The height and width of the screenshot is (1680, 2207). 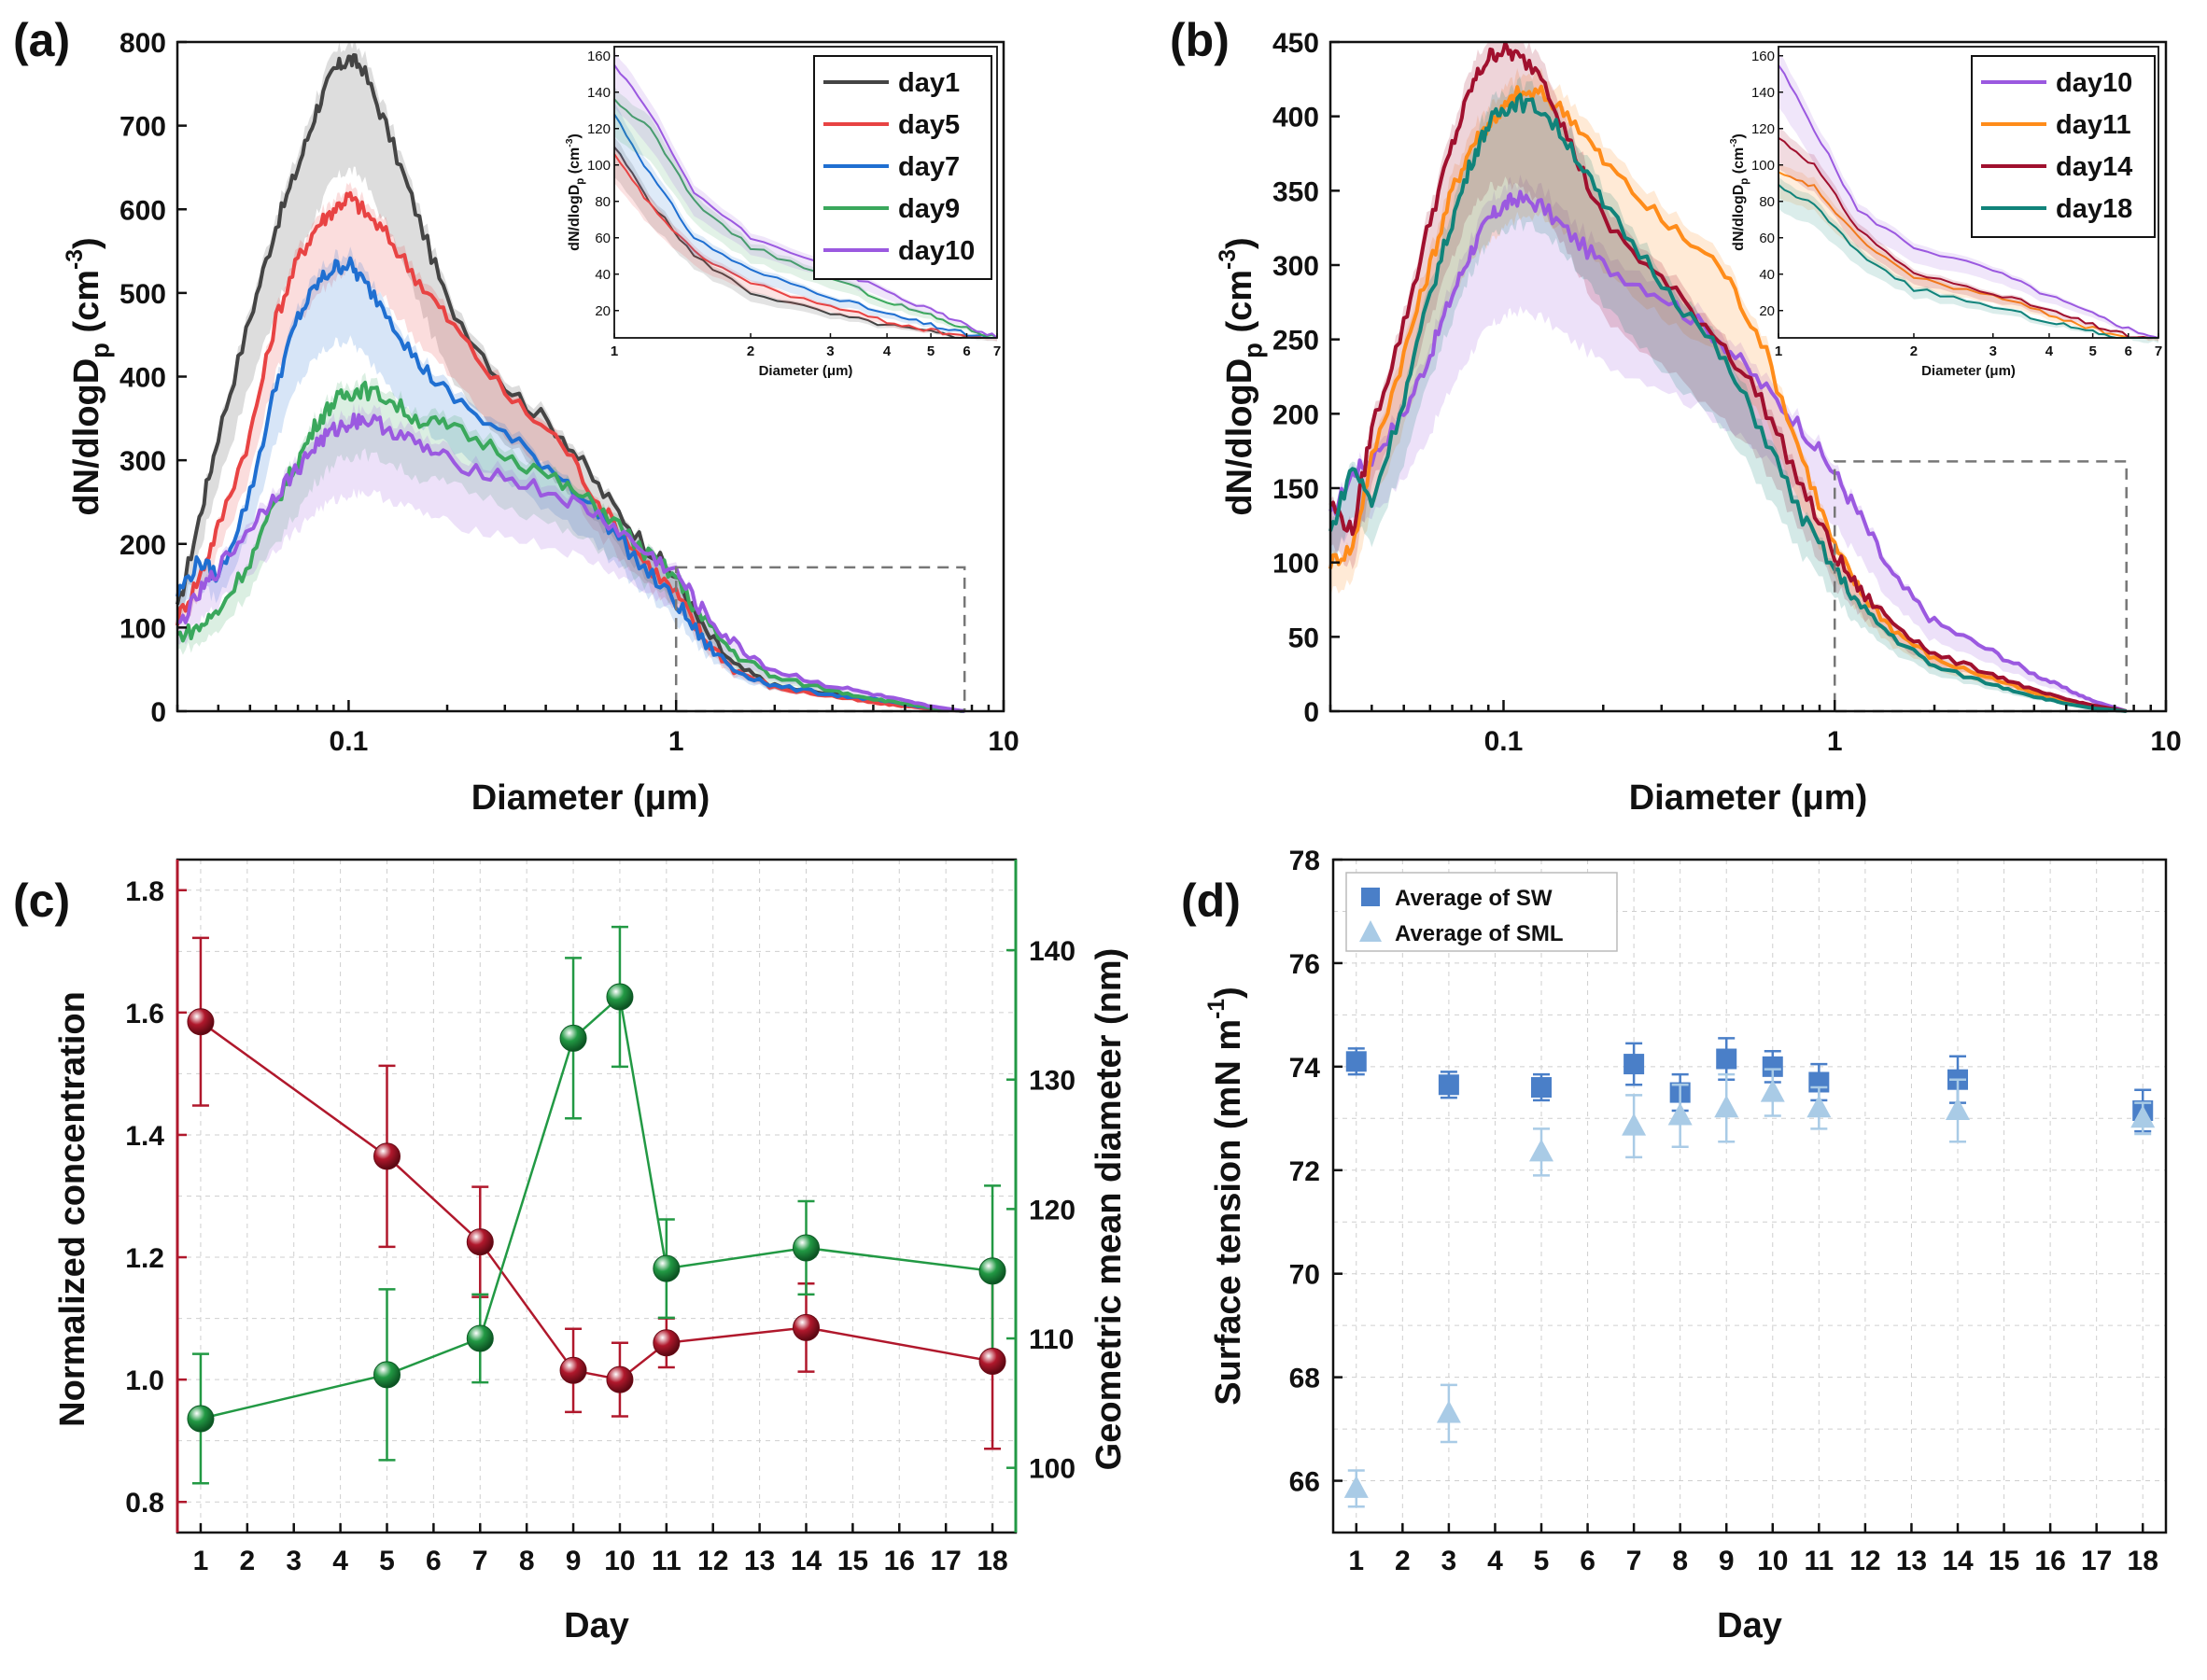 I want to click on inset-y-tick-label: 80, so click(x=603, y=202).